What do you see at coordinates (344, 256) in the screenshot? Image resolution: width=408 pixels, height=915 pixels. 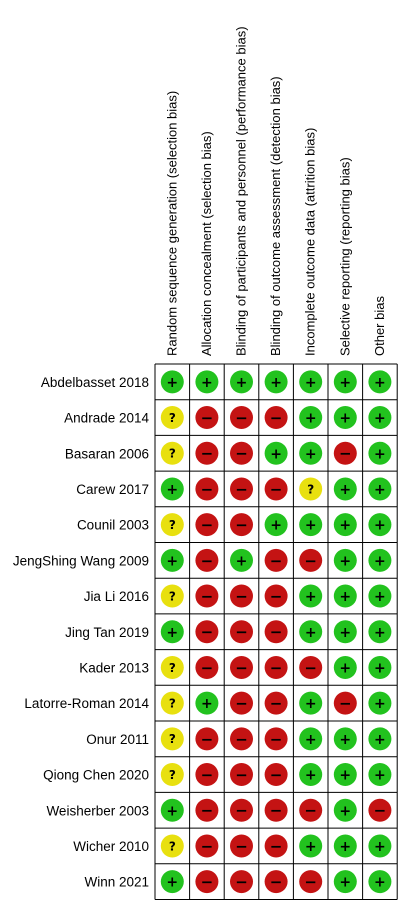 I see `column-header: Selective reporting (reporting bias)` at bounding box center [344, 256].